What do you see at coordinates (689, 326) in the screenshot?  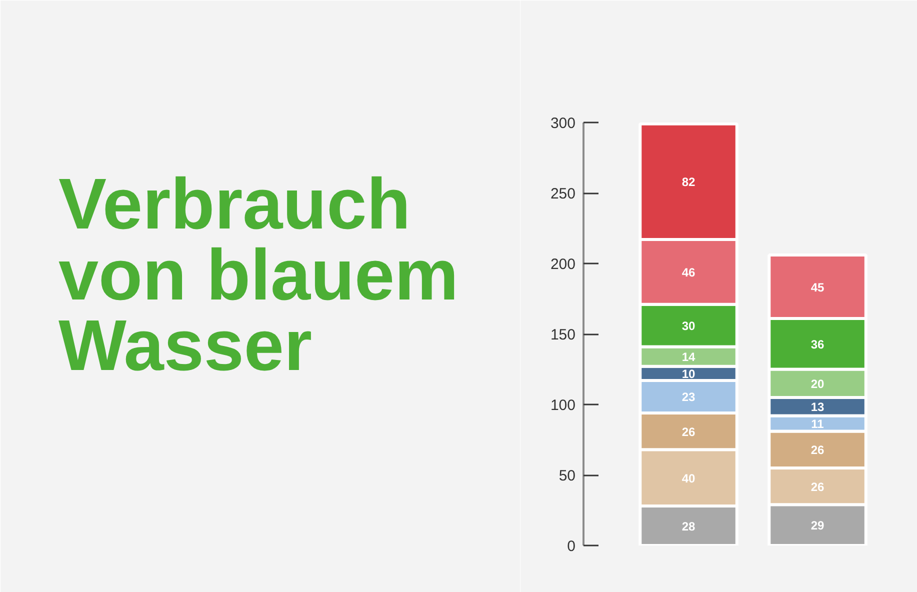 I see `data-label: 30` at bounding box center [689, 326].